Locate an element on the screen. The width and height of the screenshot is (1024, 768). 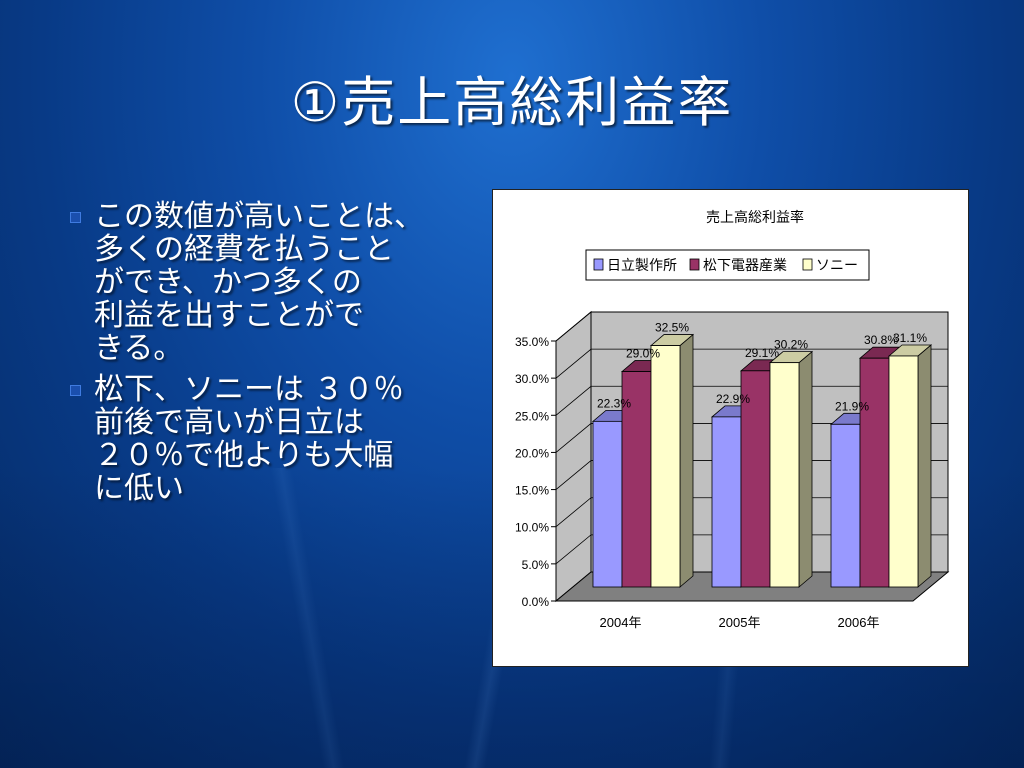
data-label: 30.2% is located at coordinates (791, 345).